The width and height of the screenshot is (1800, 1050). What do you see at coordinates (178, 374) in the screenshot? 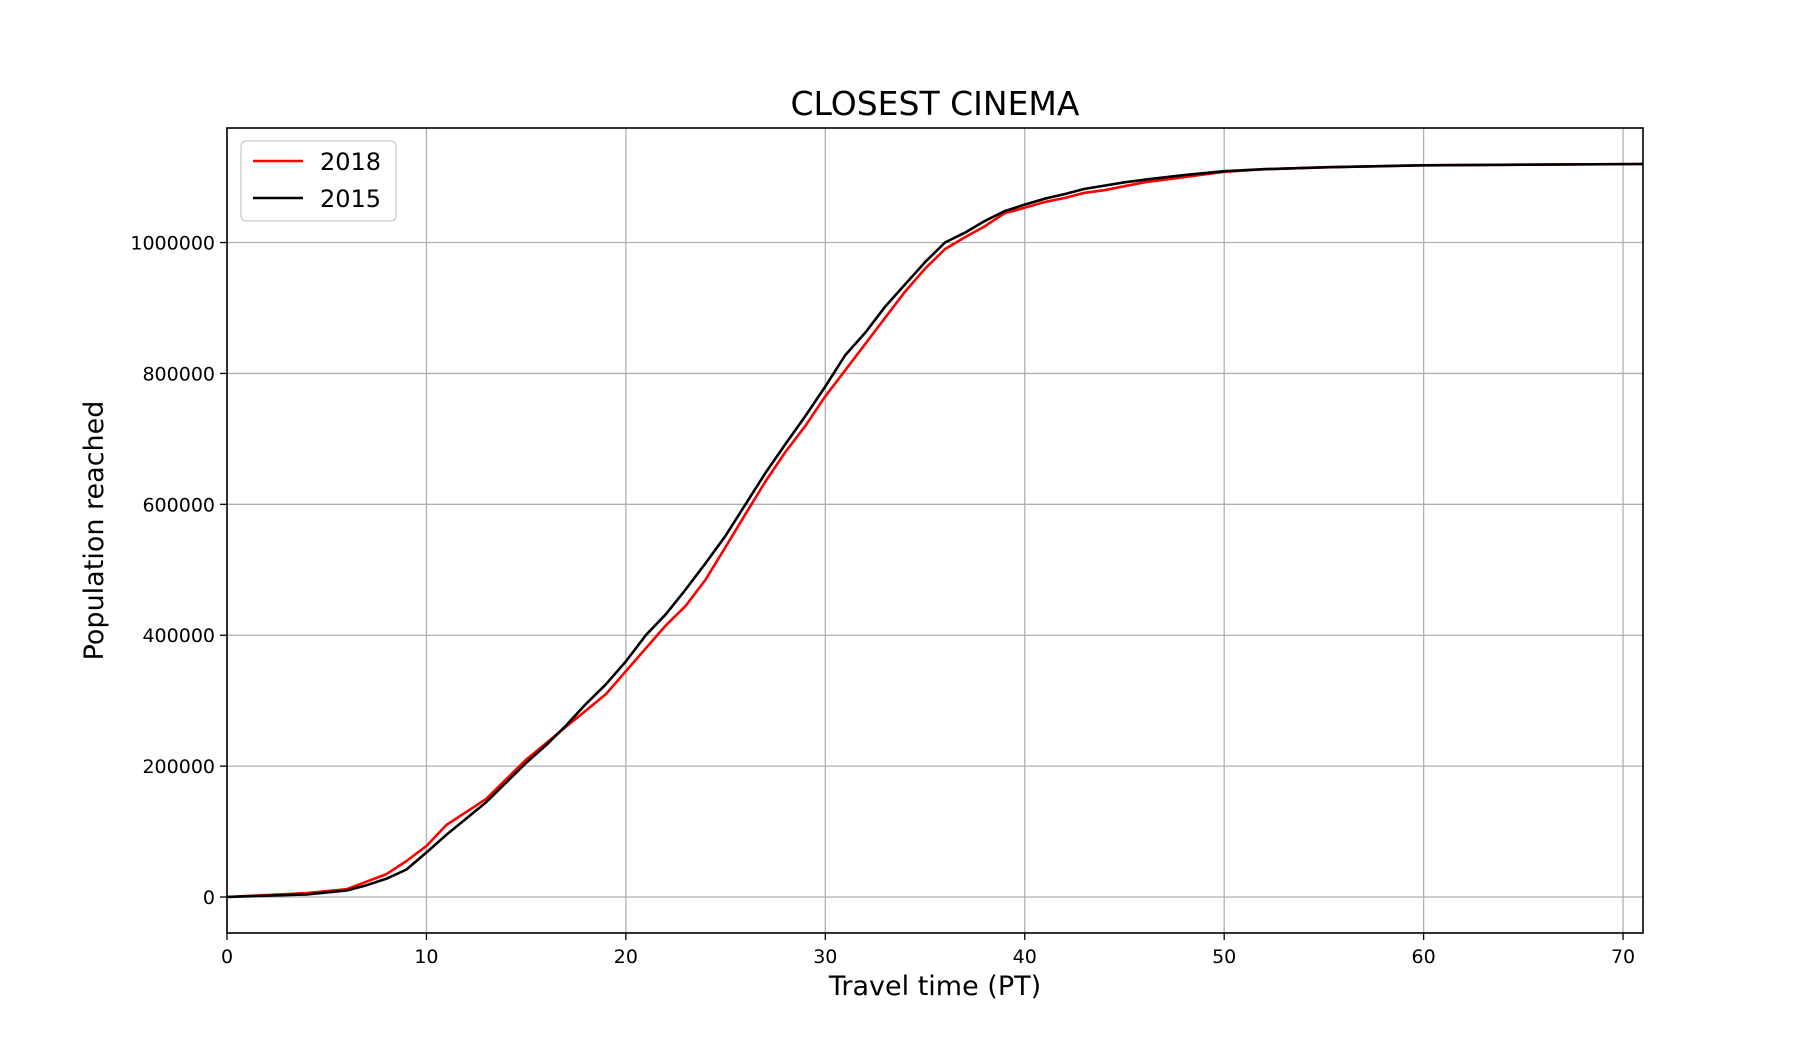
I see `y-tick-label: 800000` at bounding box center [178, 374].